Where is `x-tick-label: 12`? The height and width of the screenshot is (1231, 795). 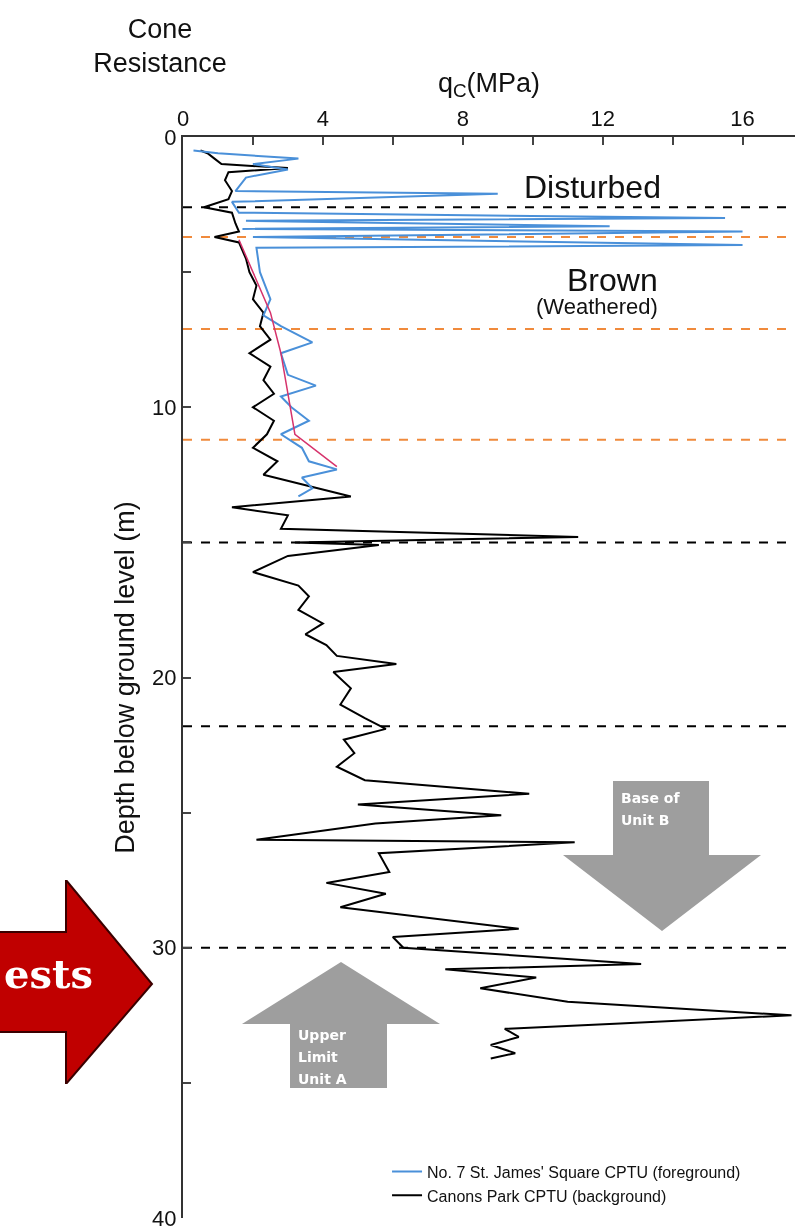 x-tick-label: 12 is located at coordinates (602, 119).